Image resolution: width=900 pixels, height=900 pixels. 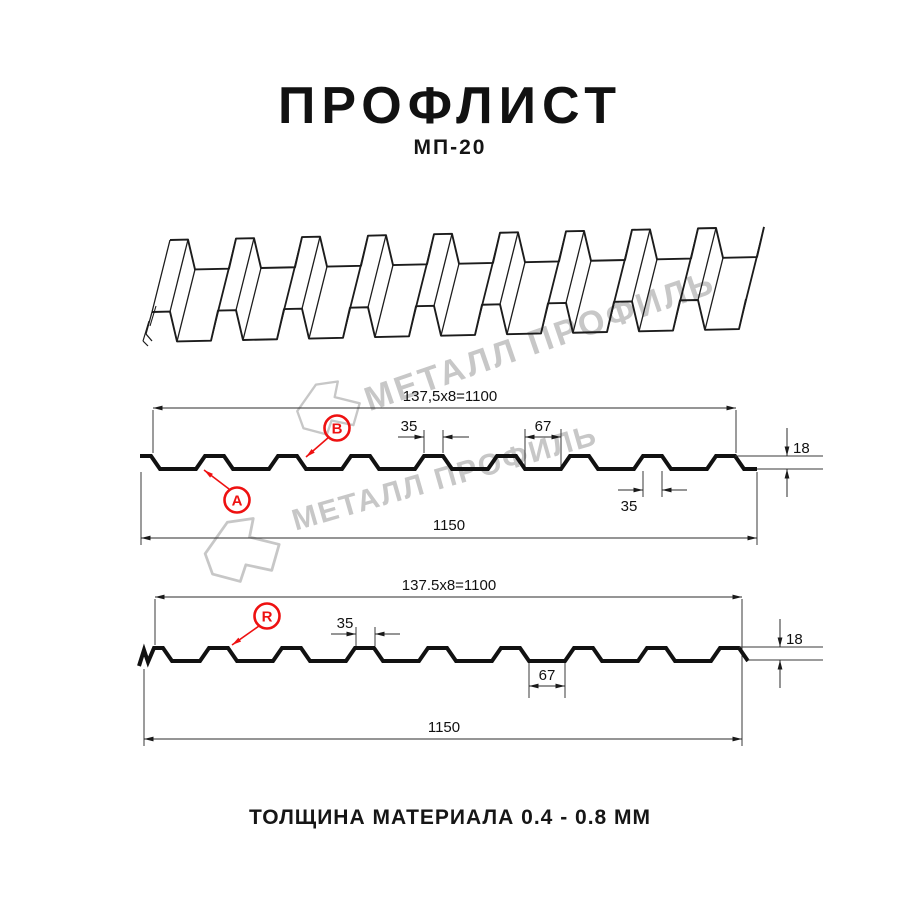 What do you see at coordinates (547, 675) in the screenshot?
I see `dim-reverse-valley-width: 67` at bounding box center [547, 675].